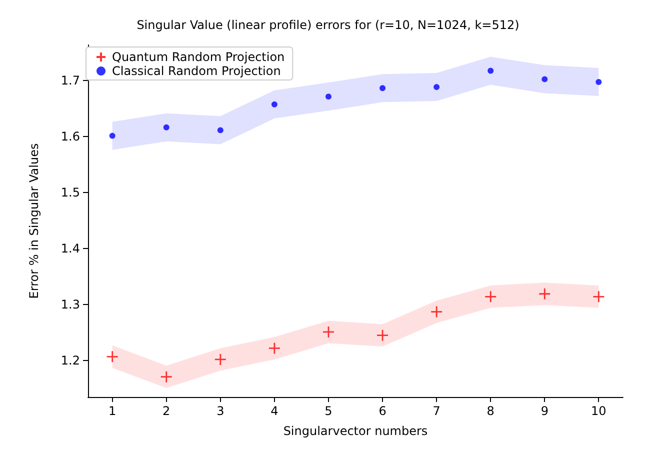 The image size is (655, 460). I want to click on x-tick-label: 5, so click(328, 411).